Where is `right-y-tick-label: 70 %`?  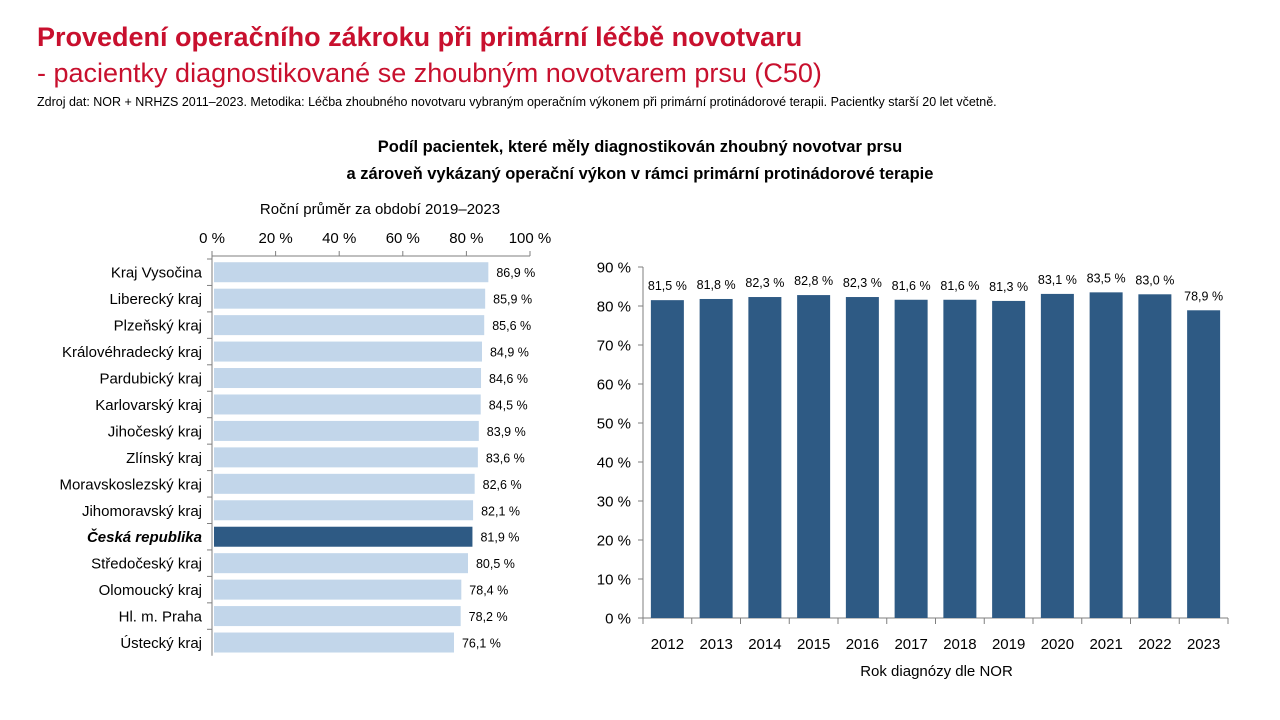
right-y-tick-label: 70 % is located at coordinates (614, 346).